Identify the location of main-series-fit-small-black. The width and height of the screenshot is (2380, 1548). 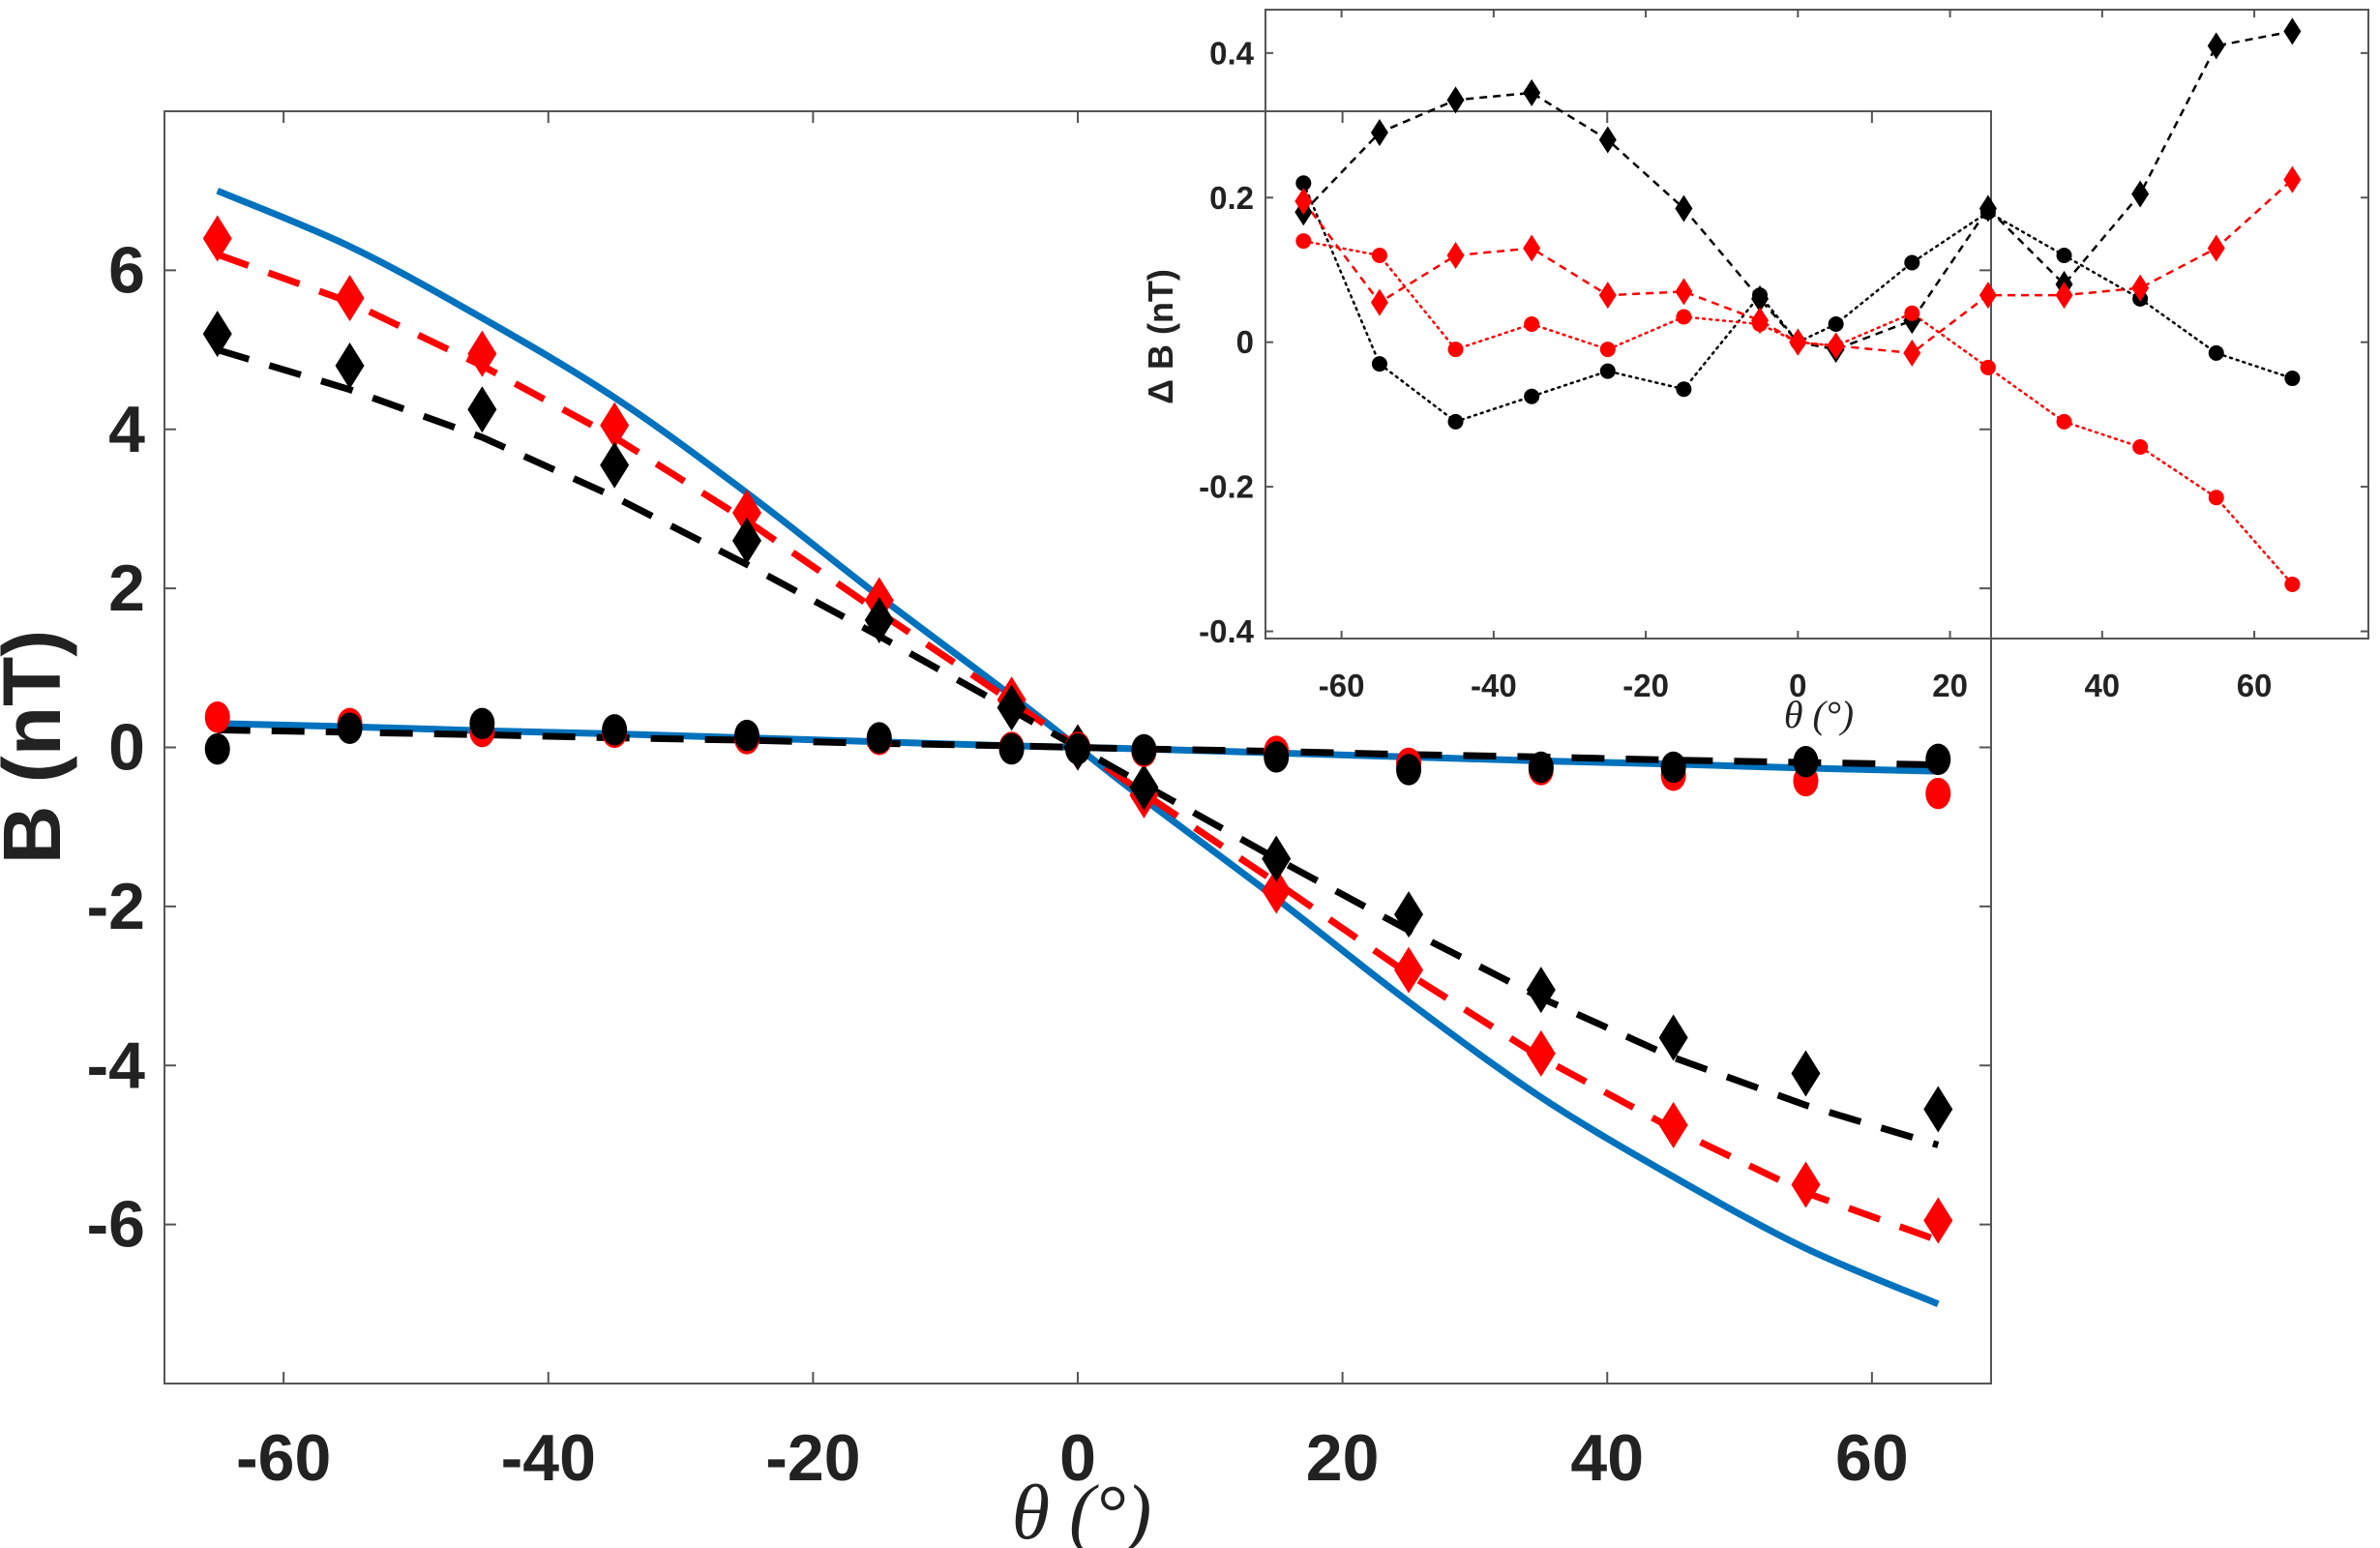
(1078, 747).